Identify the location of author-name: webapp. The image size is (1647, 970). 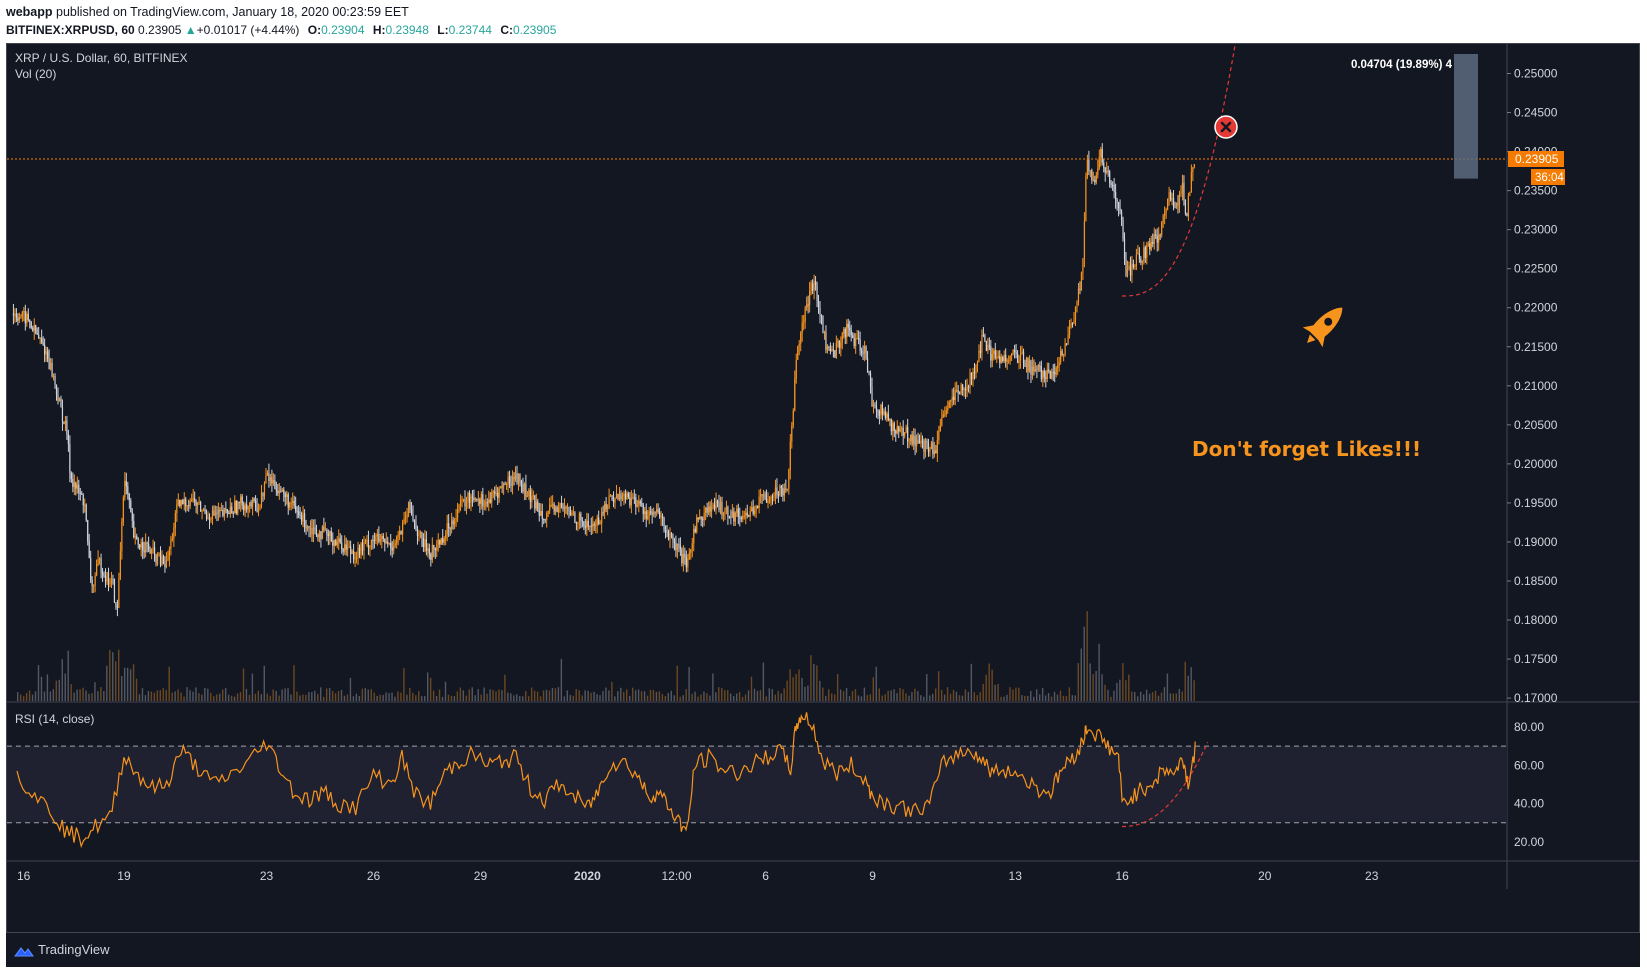
(29, 12).